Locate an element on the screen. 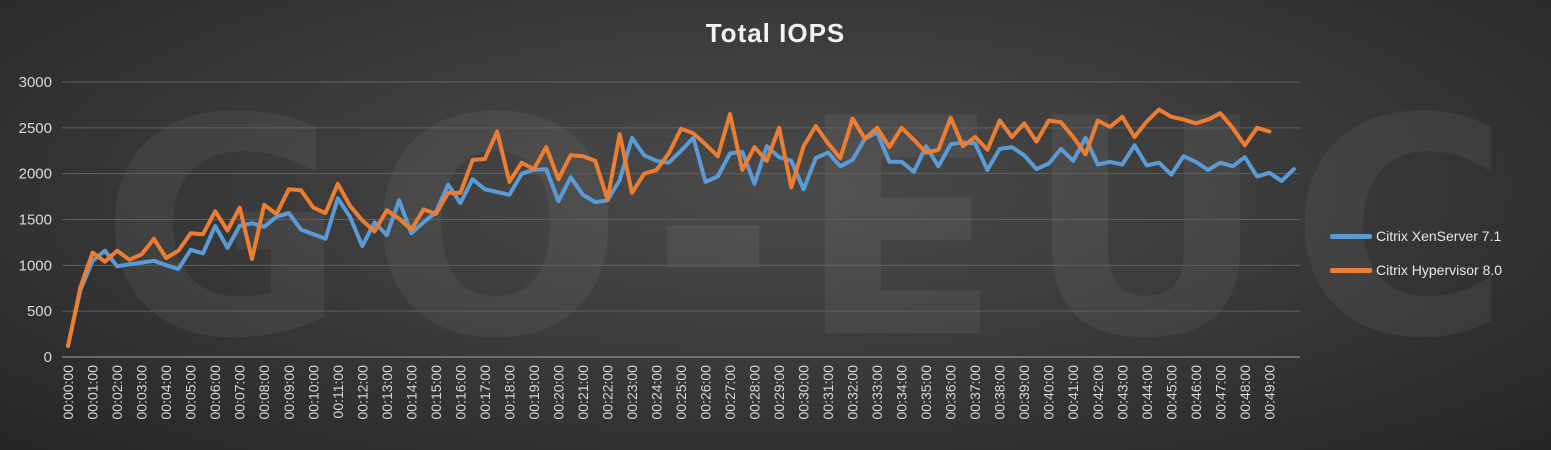 The height and width of the screenshot is (450, 1551). x-tick-label: 00:28:00 is located at coordinates (755, 392).